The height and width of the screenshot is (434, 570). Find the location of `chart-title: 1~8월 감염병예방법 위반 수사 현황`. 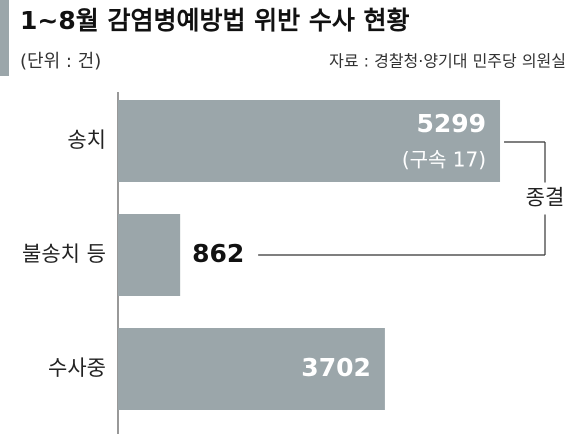

chart-title: 1~8월 감염병예방법 위반 수사 현황 is located at coordinates (215, 20).